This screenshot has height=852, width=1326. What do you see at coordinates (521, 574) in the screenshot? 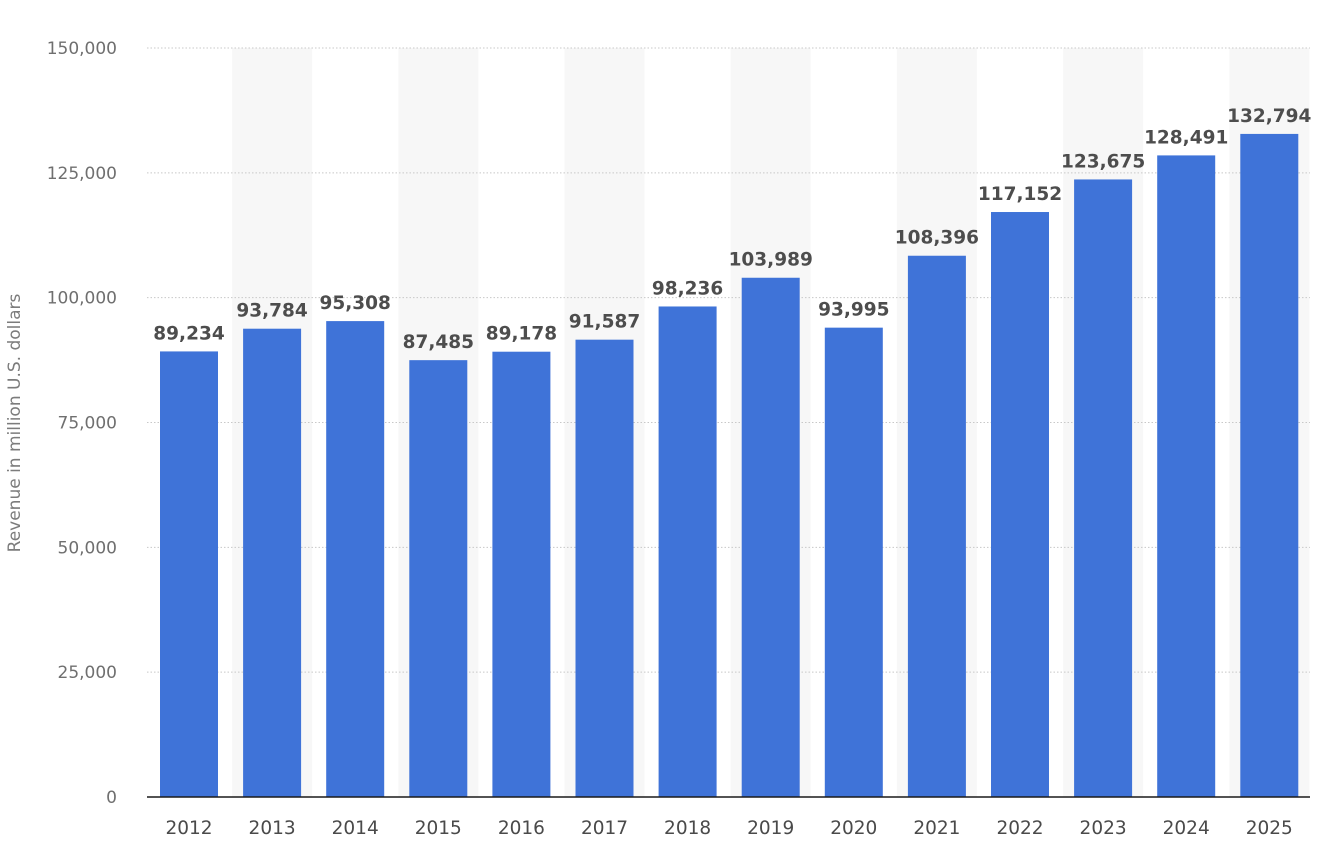
I see `bar-2016` at bounding box center [521, 574].